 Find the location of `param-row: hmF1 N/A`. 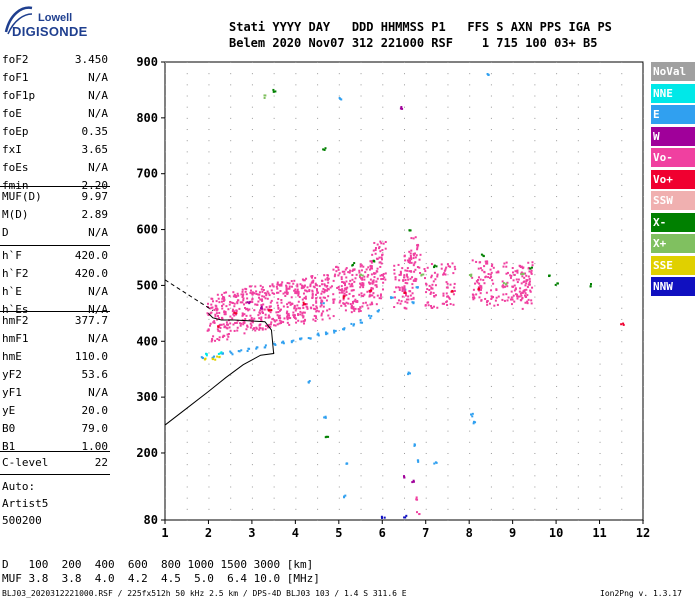

param-row: hmF1 N/A is located at coordinates (55, 339).